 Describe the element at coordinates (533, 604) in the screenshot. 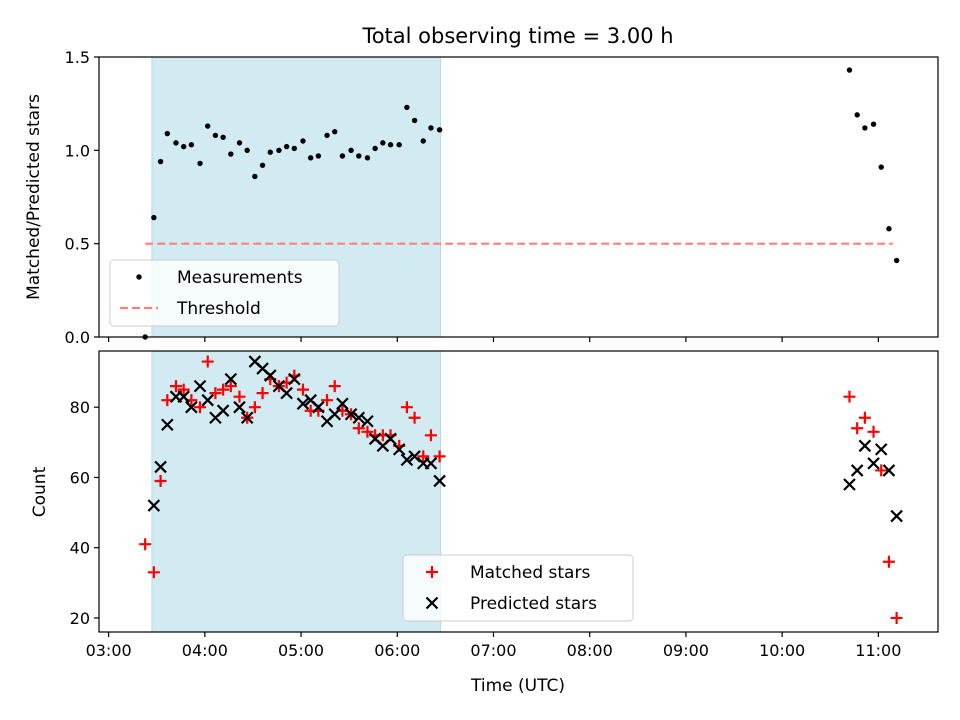

I see `count-legend-label: Predicted stars` at that location.